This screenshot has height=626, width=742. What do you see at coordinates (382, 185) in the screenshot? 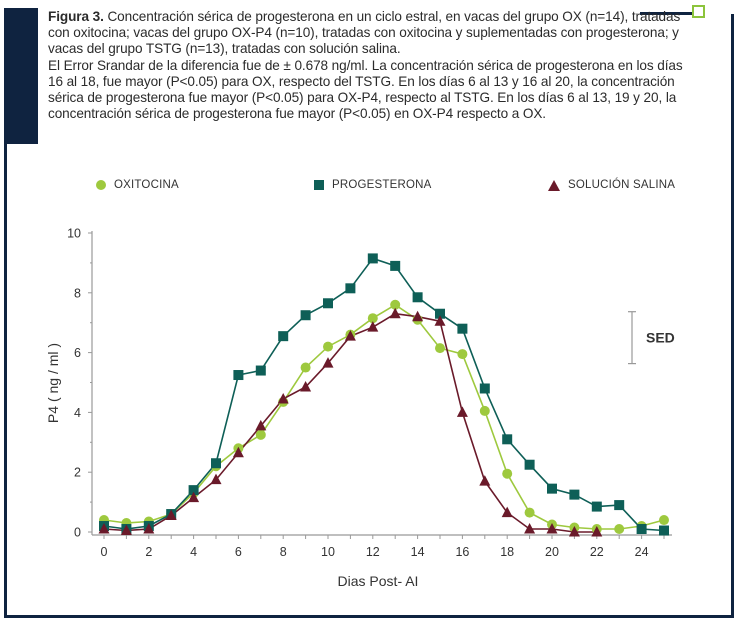
I see `legend-label-progesterona: PROGESTERONA` at bounding box center [382, 185].